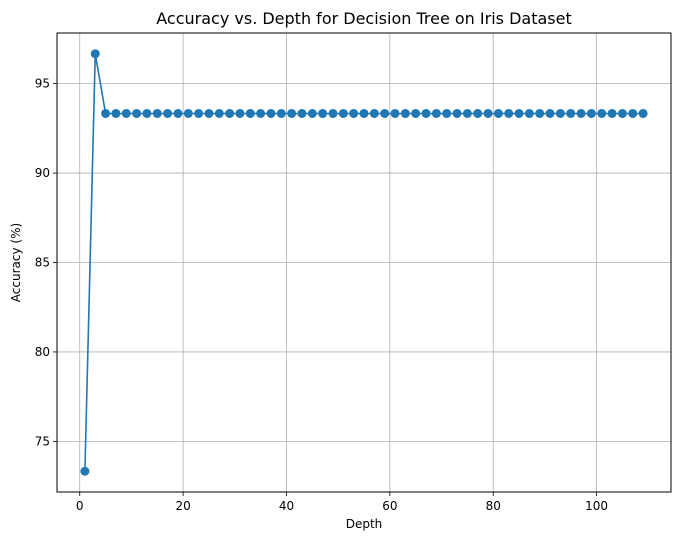  I want to click on x-tick-label: 20, so click(182, 506).